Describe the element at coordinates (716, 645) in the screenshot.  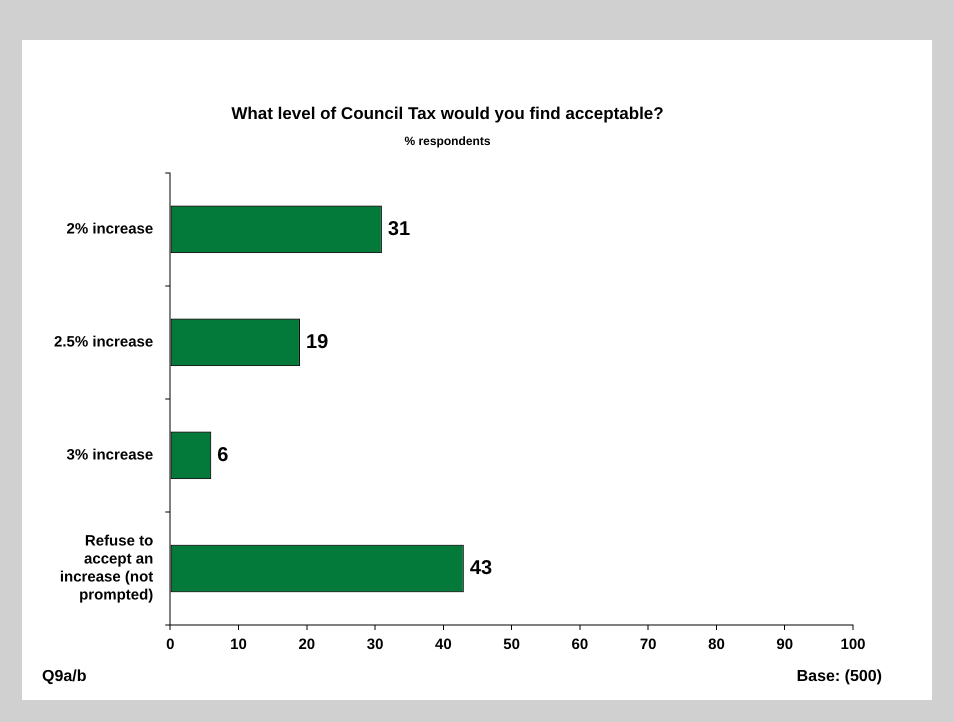
I see `x-tick-label: 80` at that location.